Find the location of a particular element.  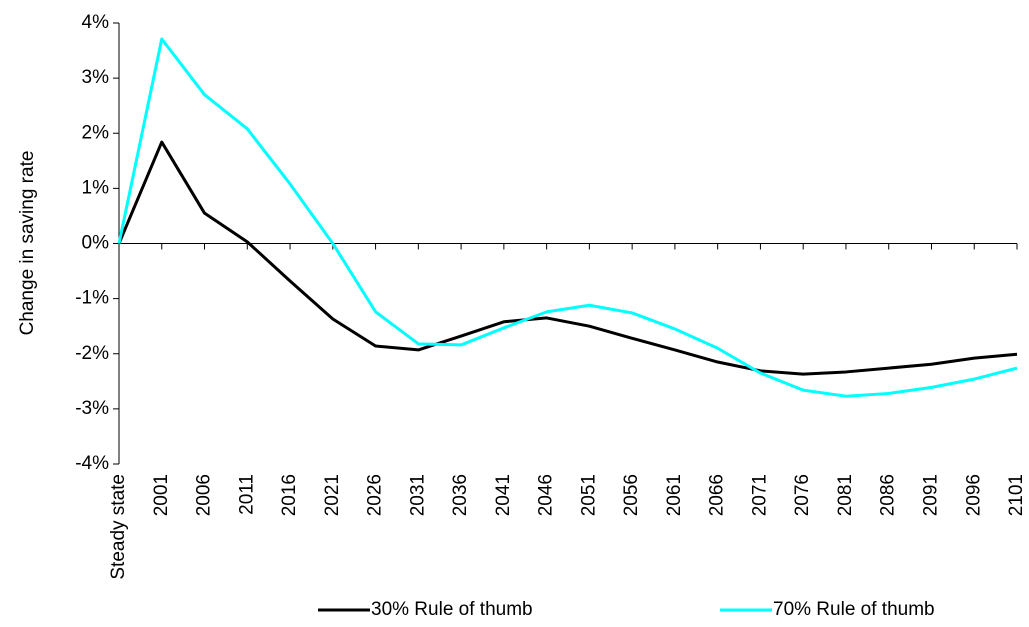

y-tick-label: 3% is located at coordinates (96, 77).